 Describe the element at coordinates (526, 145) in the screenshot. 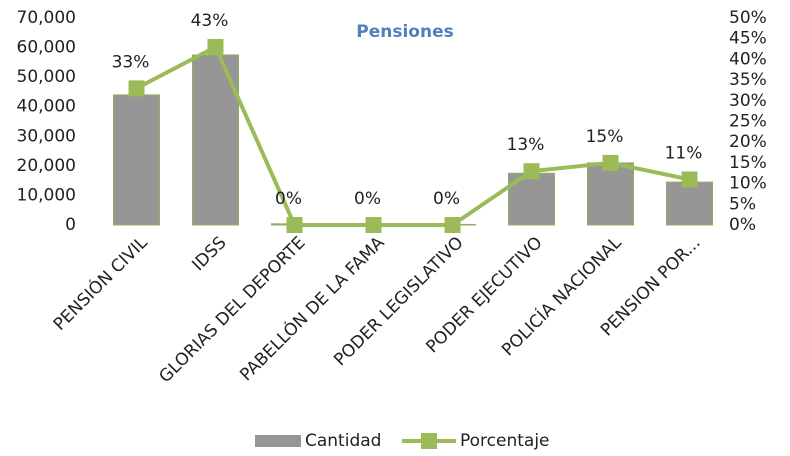

I see `data-label: 13%` at that location.